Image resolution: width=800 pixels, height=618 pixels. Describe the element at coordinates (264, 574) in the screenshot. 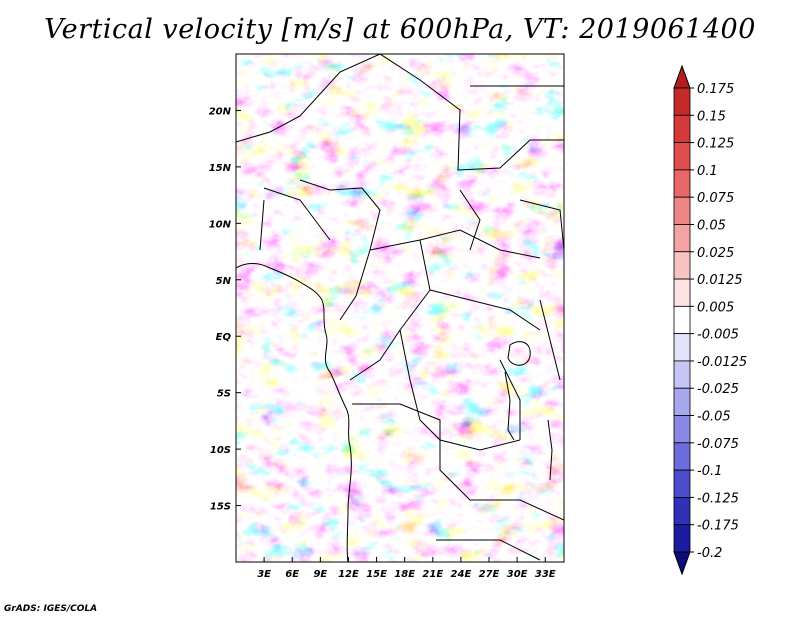

I see `lon-tick-label: 3E` at that location.